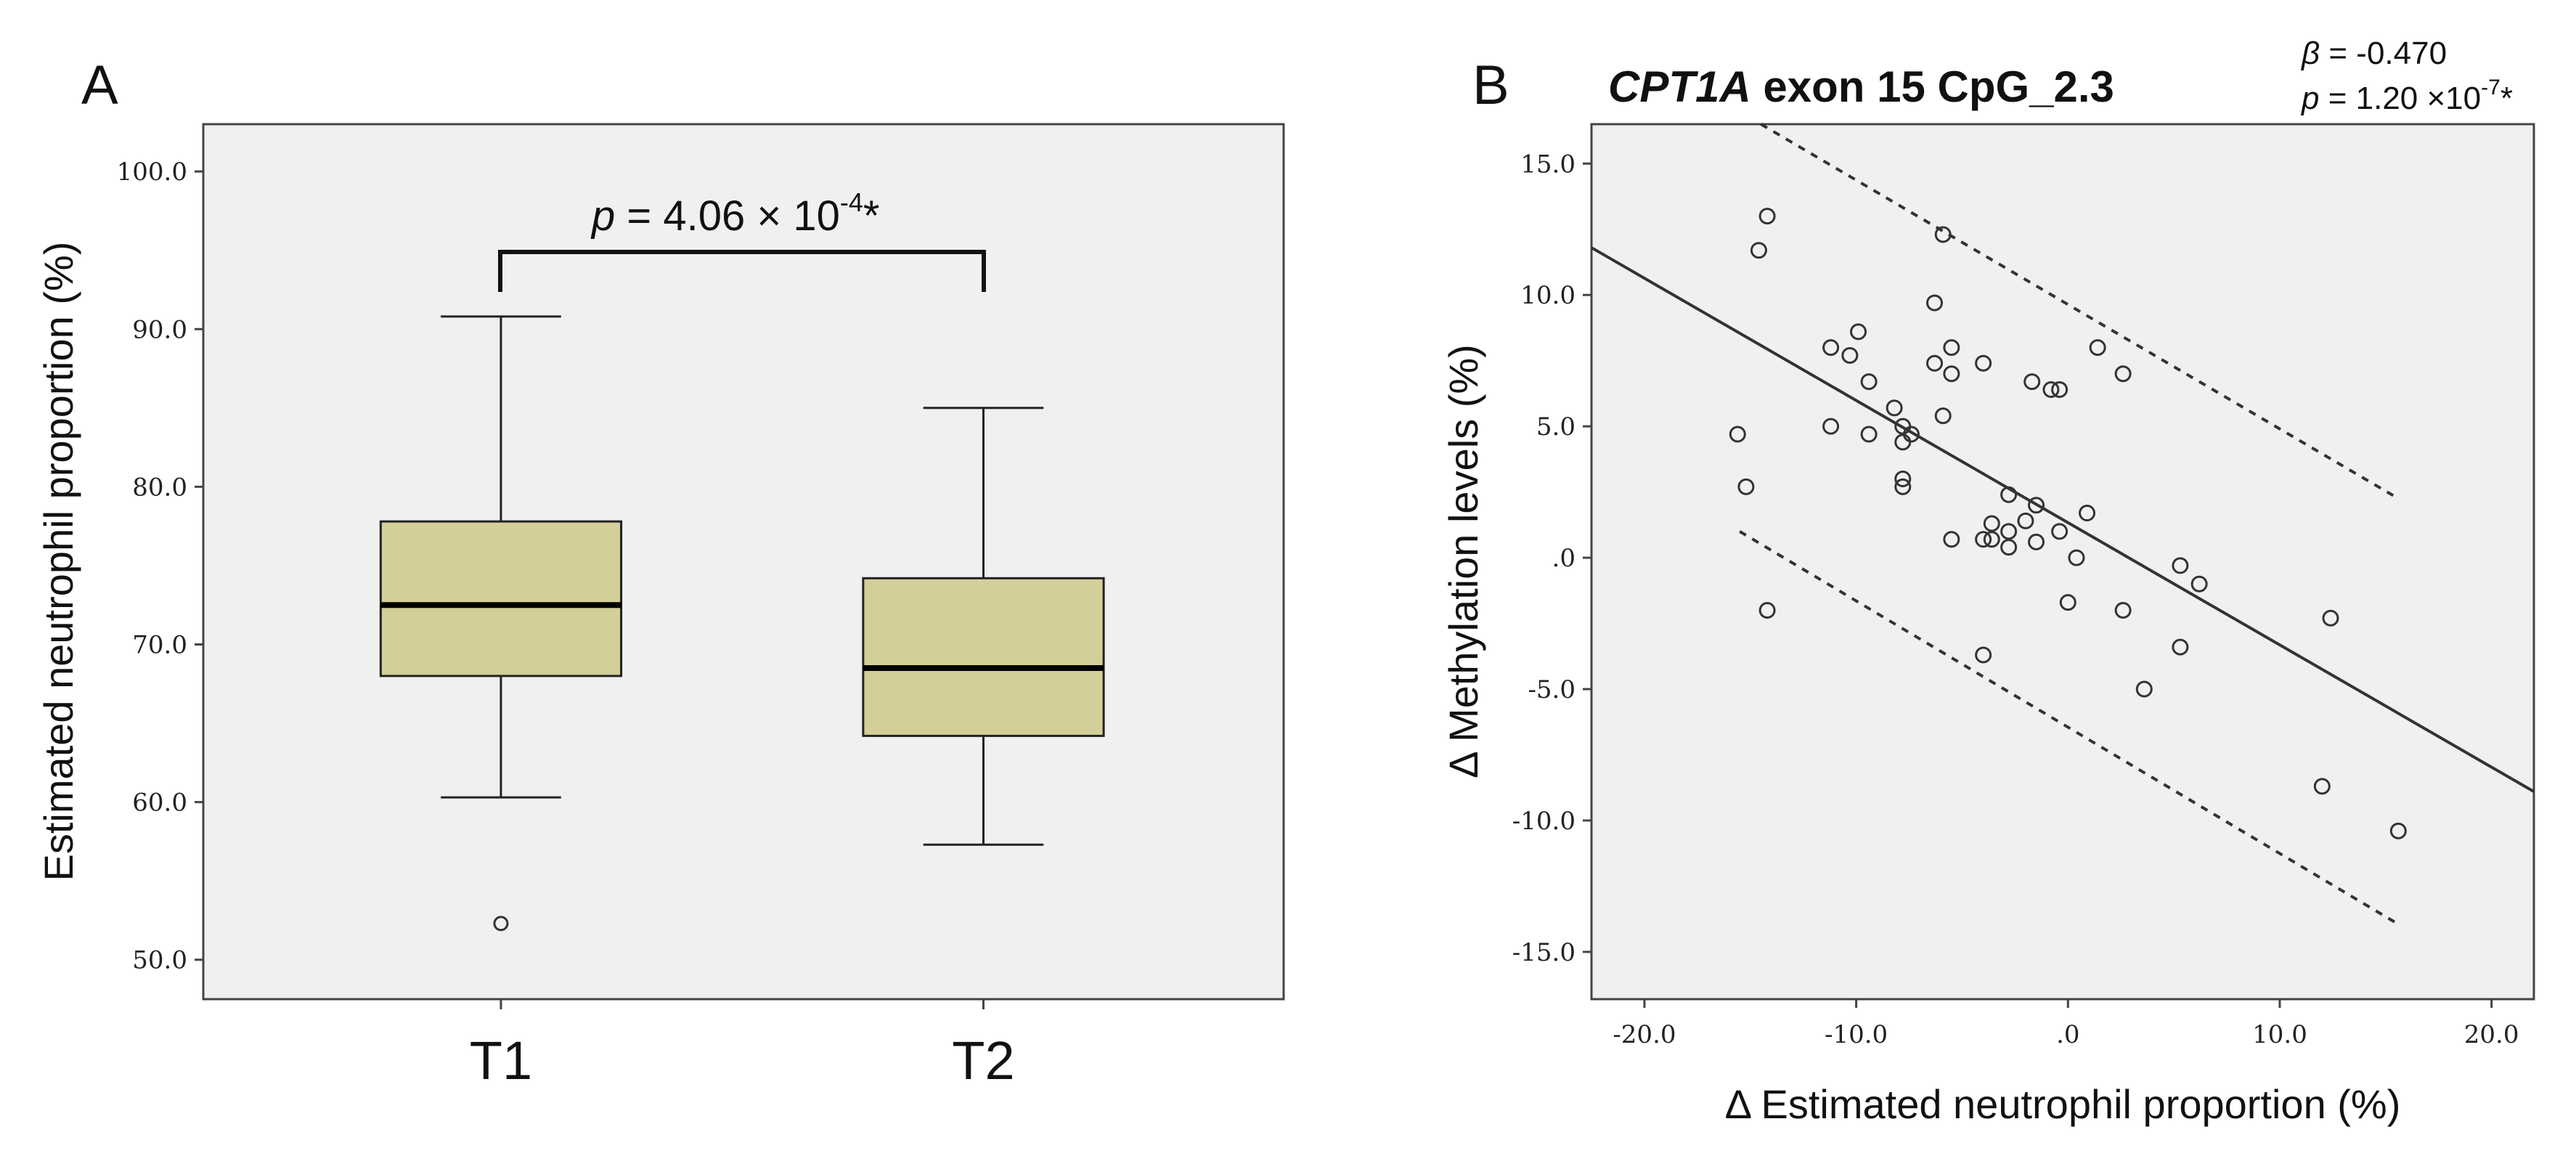  What do you see at coordinates (2406, 96) in the screenshot?
I see `p-stat: p = 1.20 ×10-7*` at bounding box center [2406, 96].